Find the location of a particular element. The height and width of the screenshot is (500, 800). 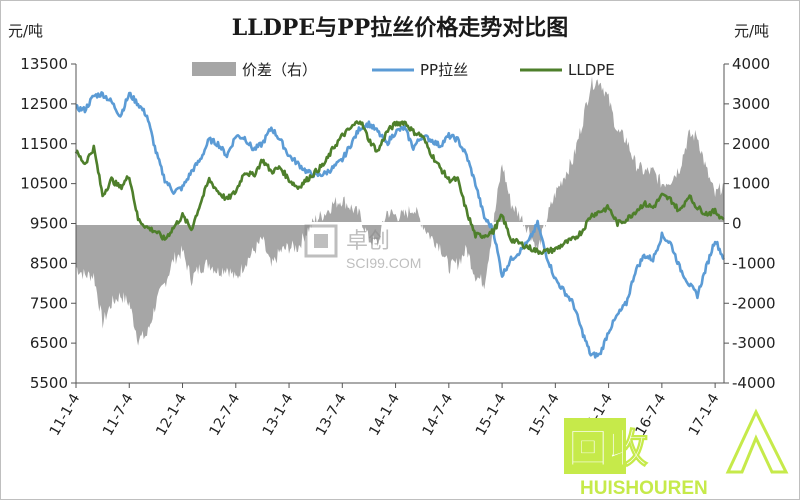

x-tick-label: 15-1-4 is located at coordinates (491, 415).